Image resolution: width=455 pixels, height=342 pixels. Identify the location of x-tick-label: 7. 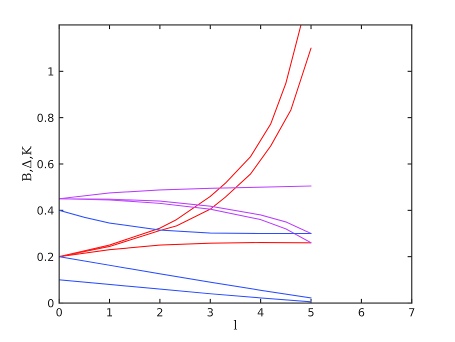
(411, 312).